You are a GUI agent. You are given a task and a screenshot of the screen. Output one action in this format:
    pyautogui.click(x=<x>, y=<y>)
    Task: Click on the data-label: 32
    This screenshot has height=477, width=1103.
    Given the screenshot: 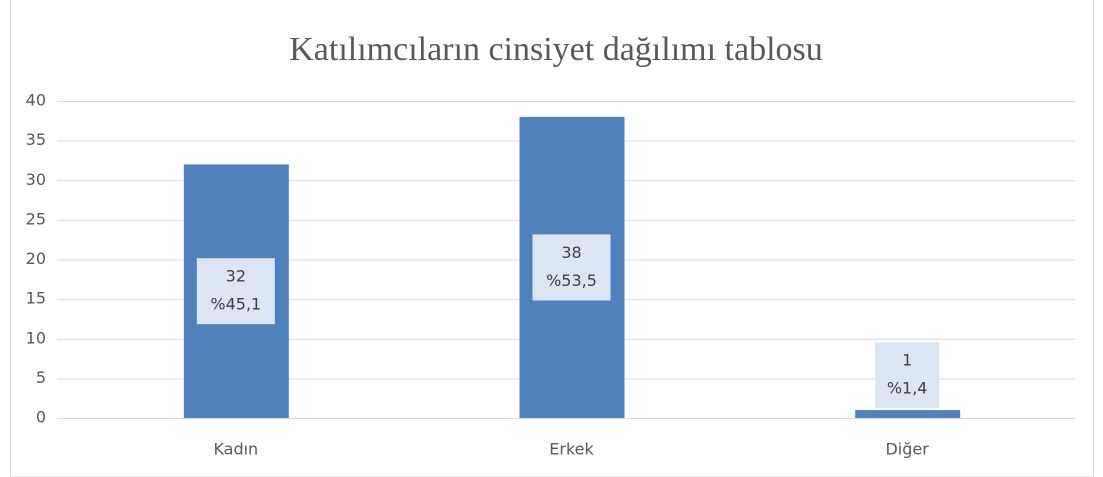 What is the action you would take?
    pyautogui.click(x=236, y=276)
    